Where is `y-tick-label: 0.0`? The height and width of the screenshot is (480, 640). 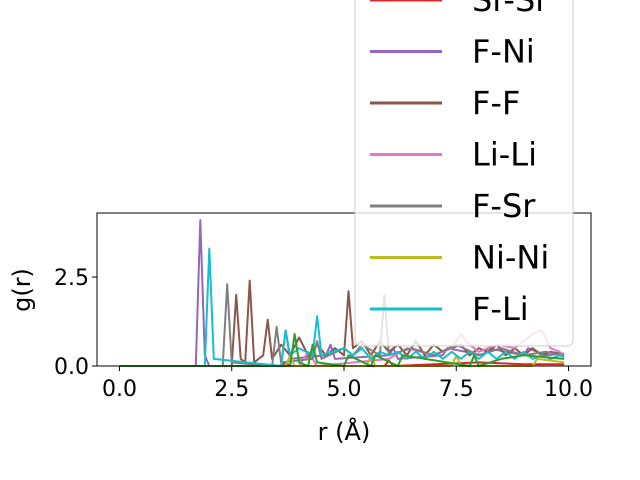 y-tick-label: 0.0 is located at coordinates (71, 367).